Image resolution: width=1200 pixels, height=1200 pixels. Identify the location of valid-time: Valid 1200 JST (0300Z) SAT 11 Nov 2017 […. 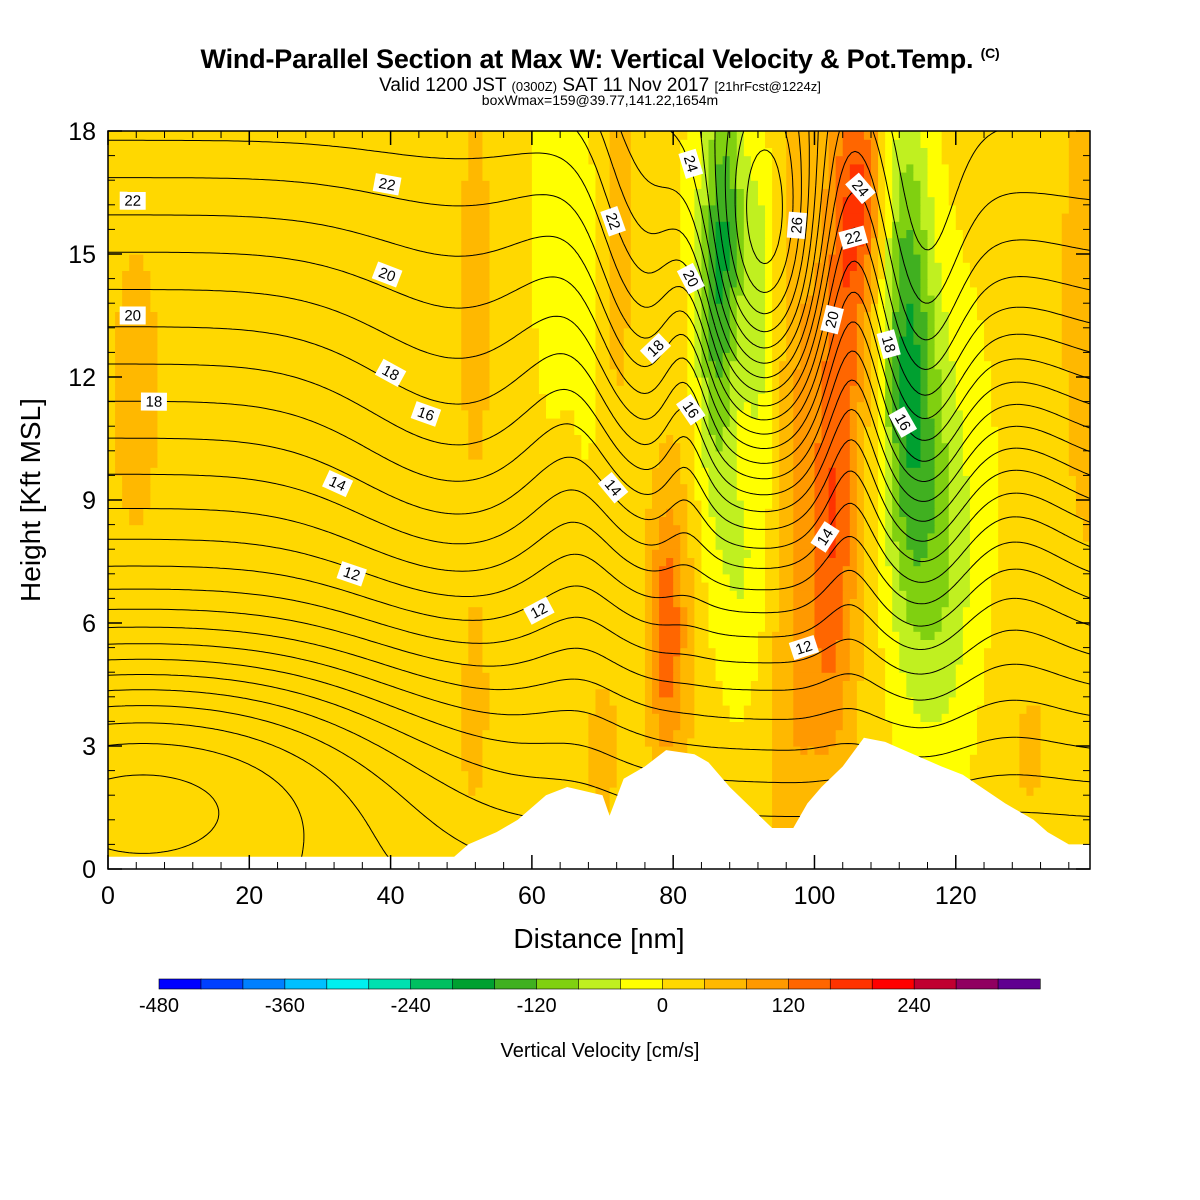
(600, 86).